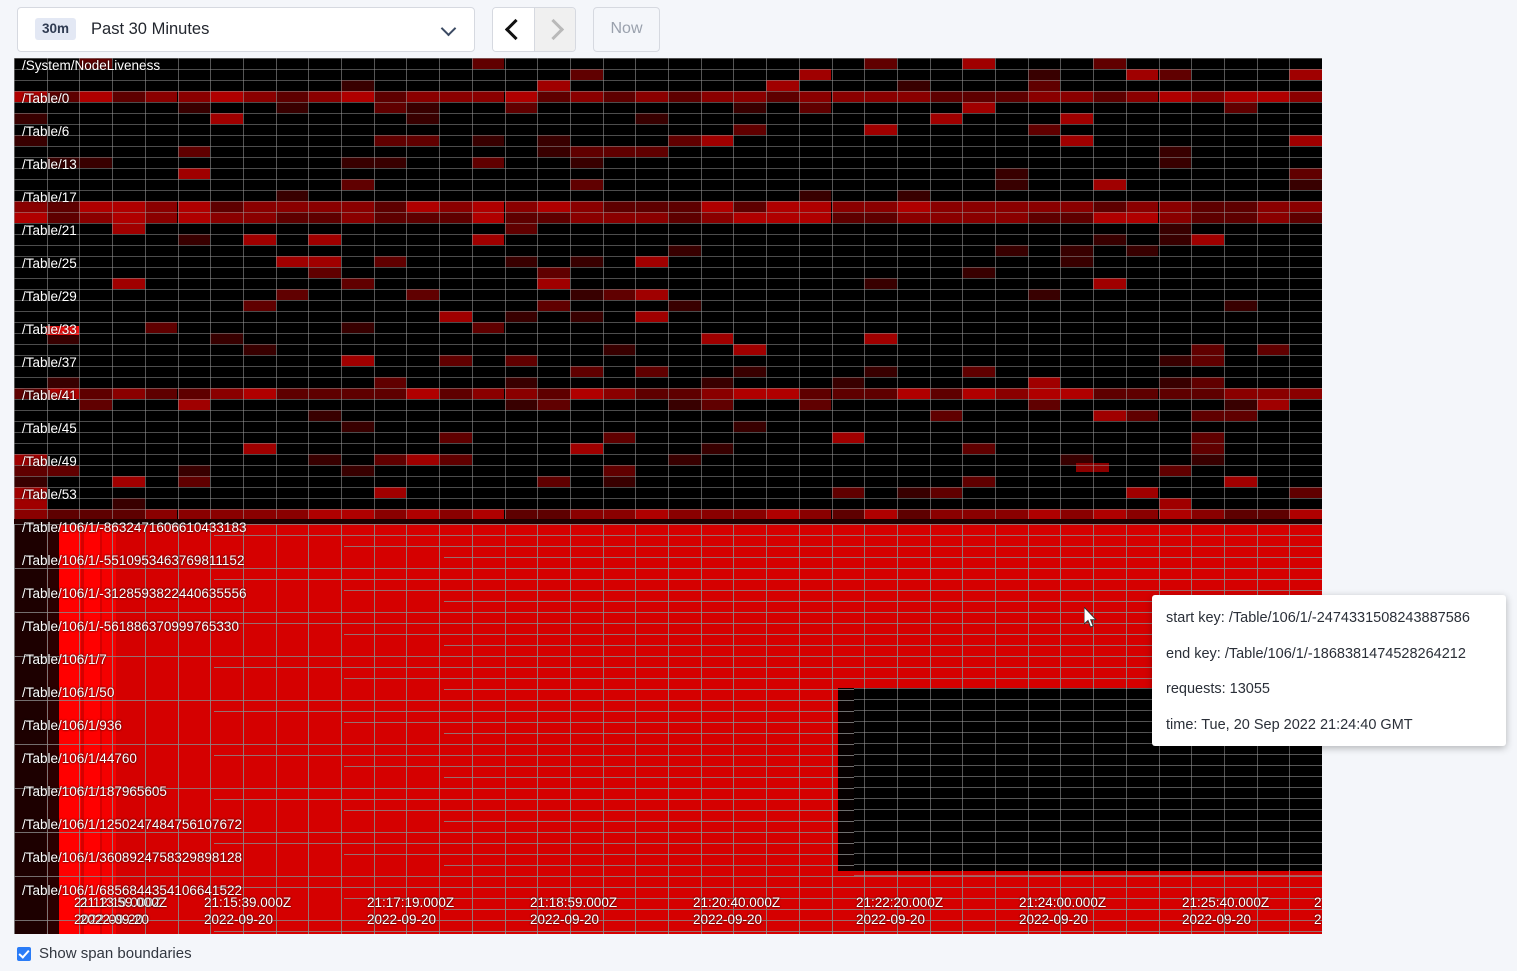  Describe the element at coordinates (626, 29) in the screenshot. I see `now-button: Now` at that location.